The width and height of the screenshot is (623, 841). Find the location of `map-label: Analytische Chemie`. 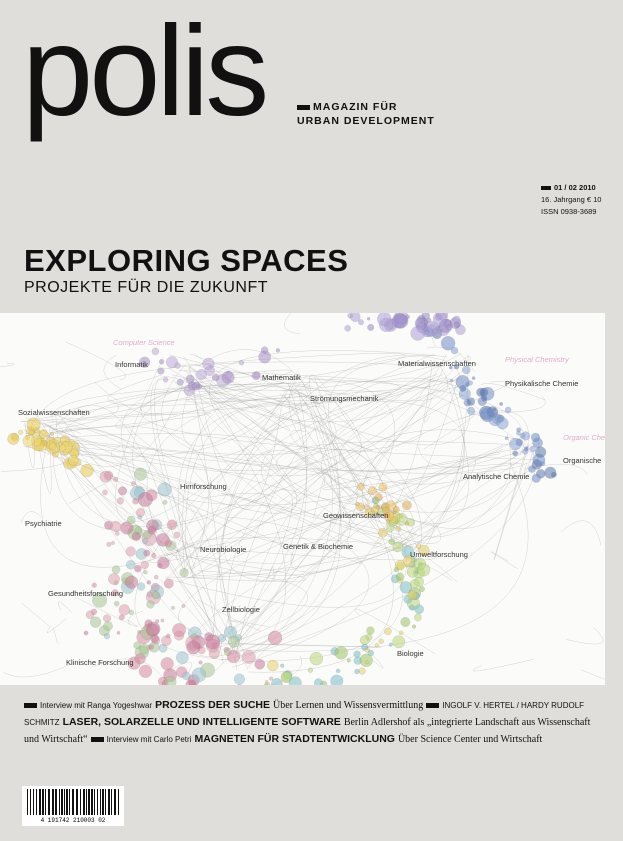

map-label: Analytische Chemie is located at coordinates (496, 476).